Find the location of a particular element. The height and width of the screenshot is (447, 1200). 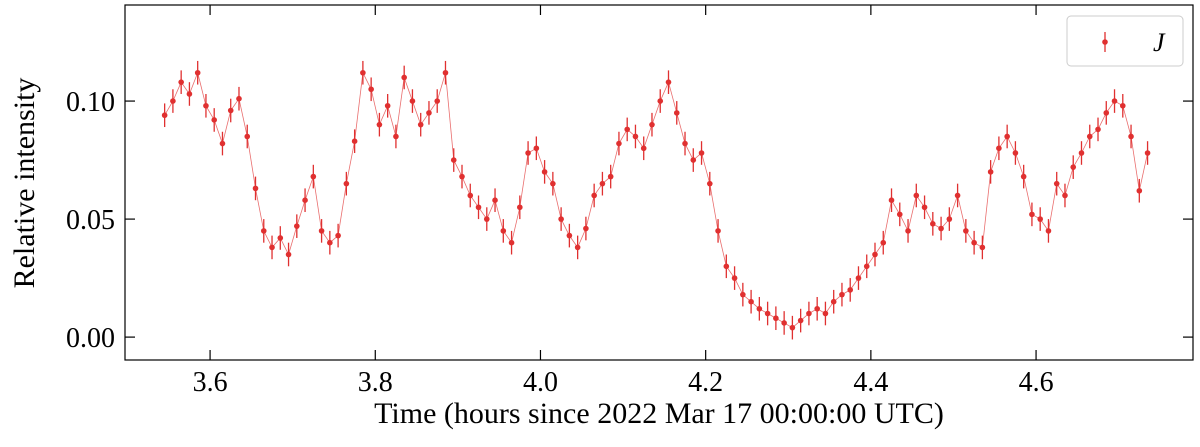

legend-label: J is located at coordinates (1159, 42).